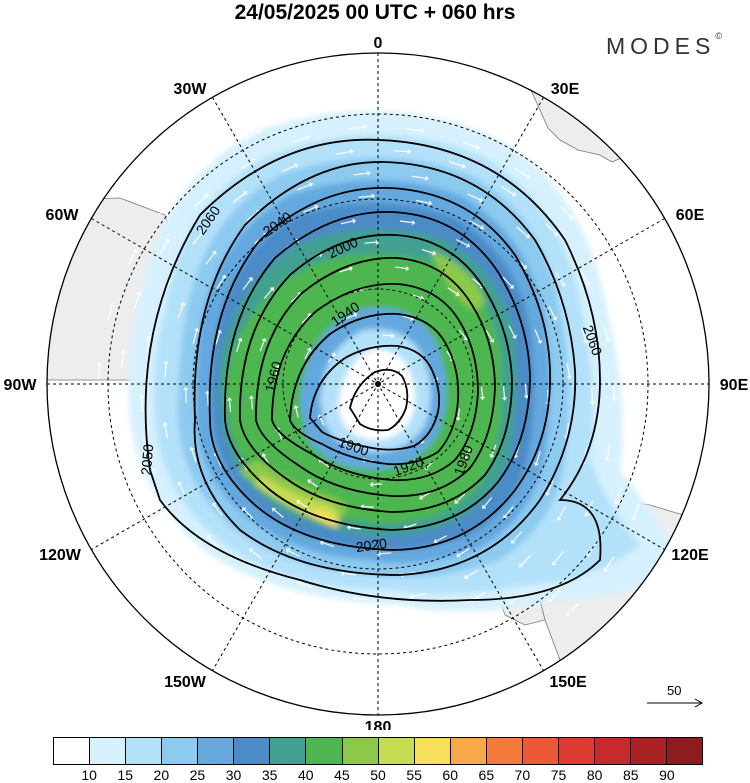  I want to click on lon-label-30e: 30E, so click(565, 89).